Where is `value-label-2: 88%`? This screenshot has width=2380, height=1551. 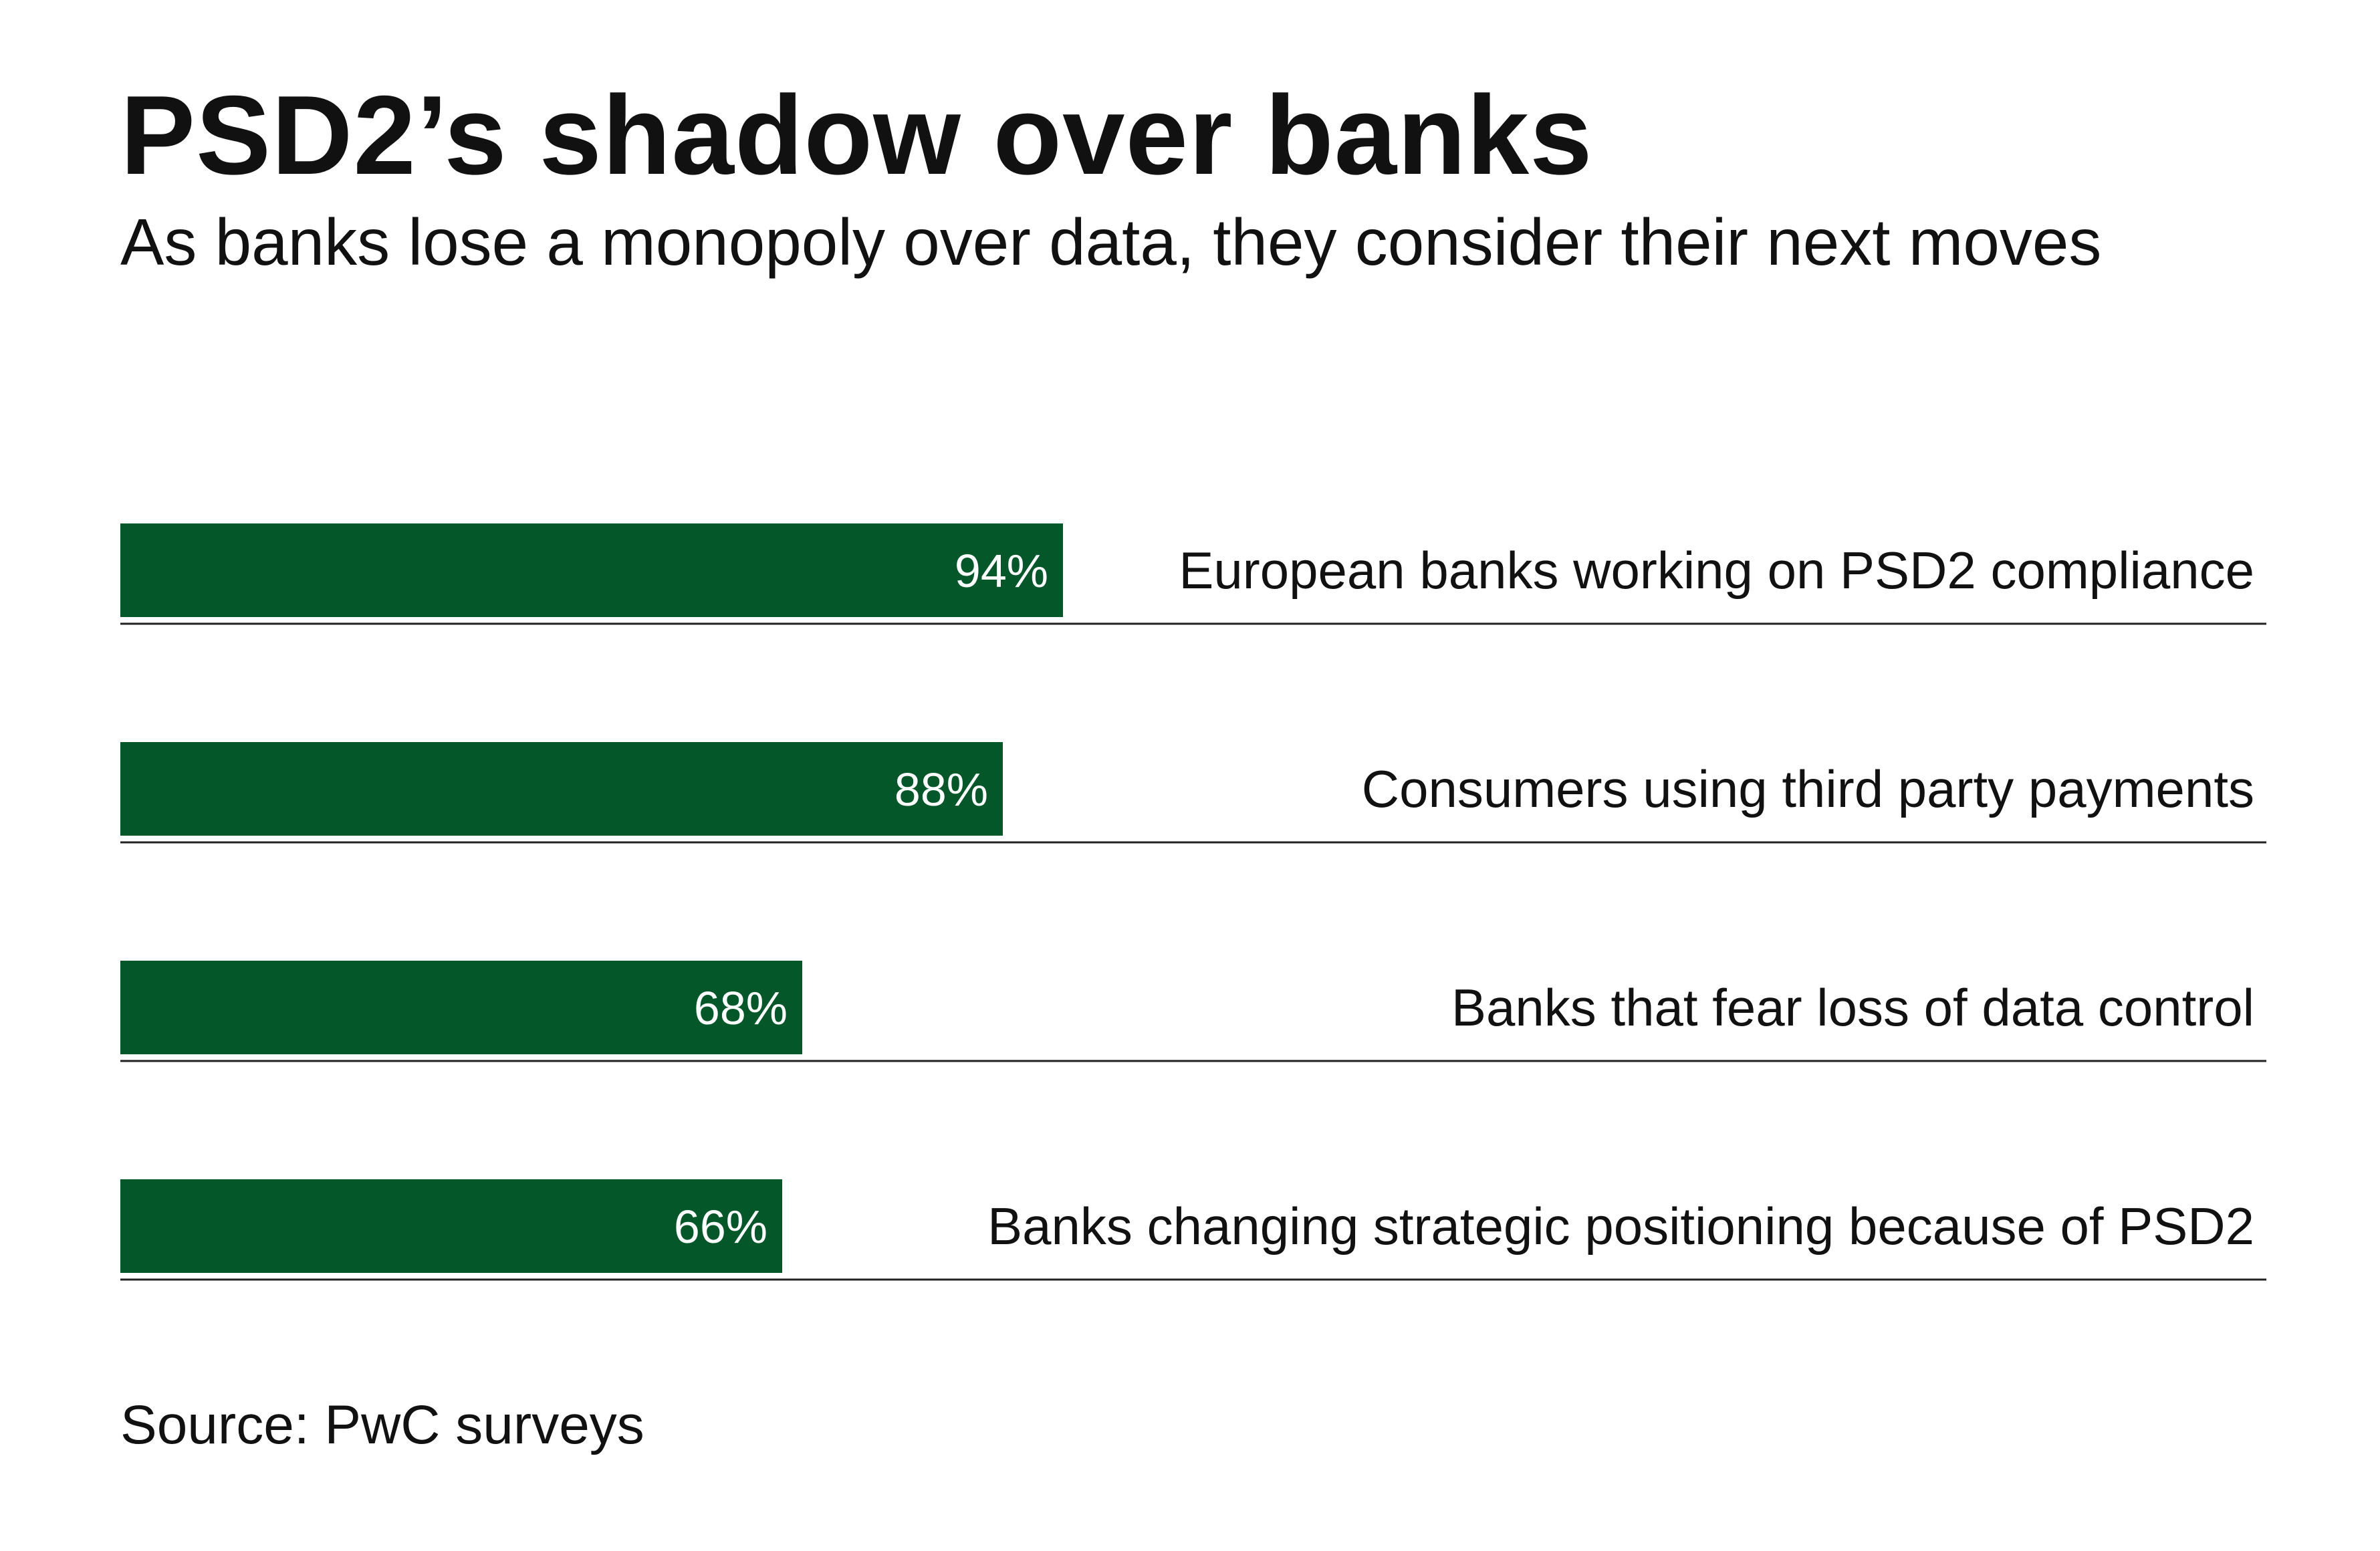
value-label-2: 88% is located at coordinates (941, 789).